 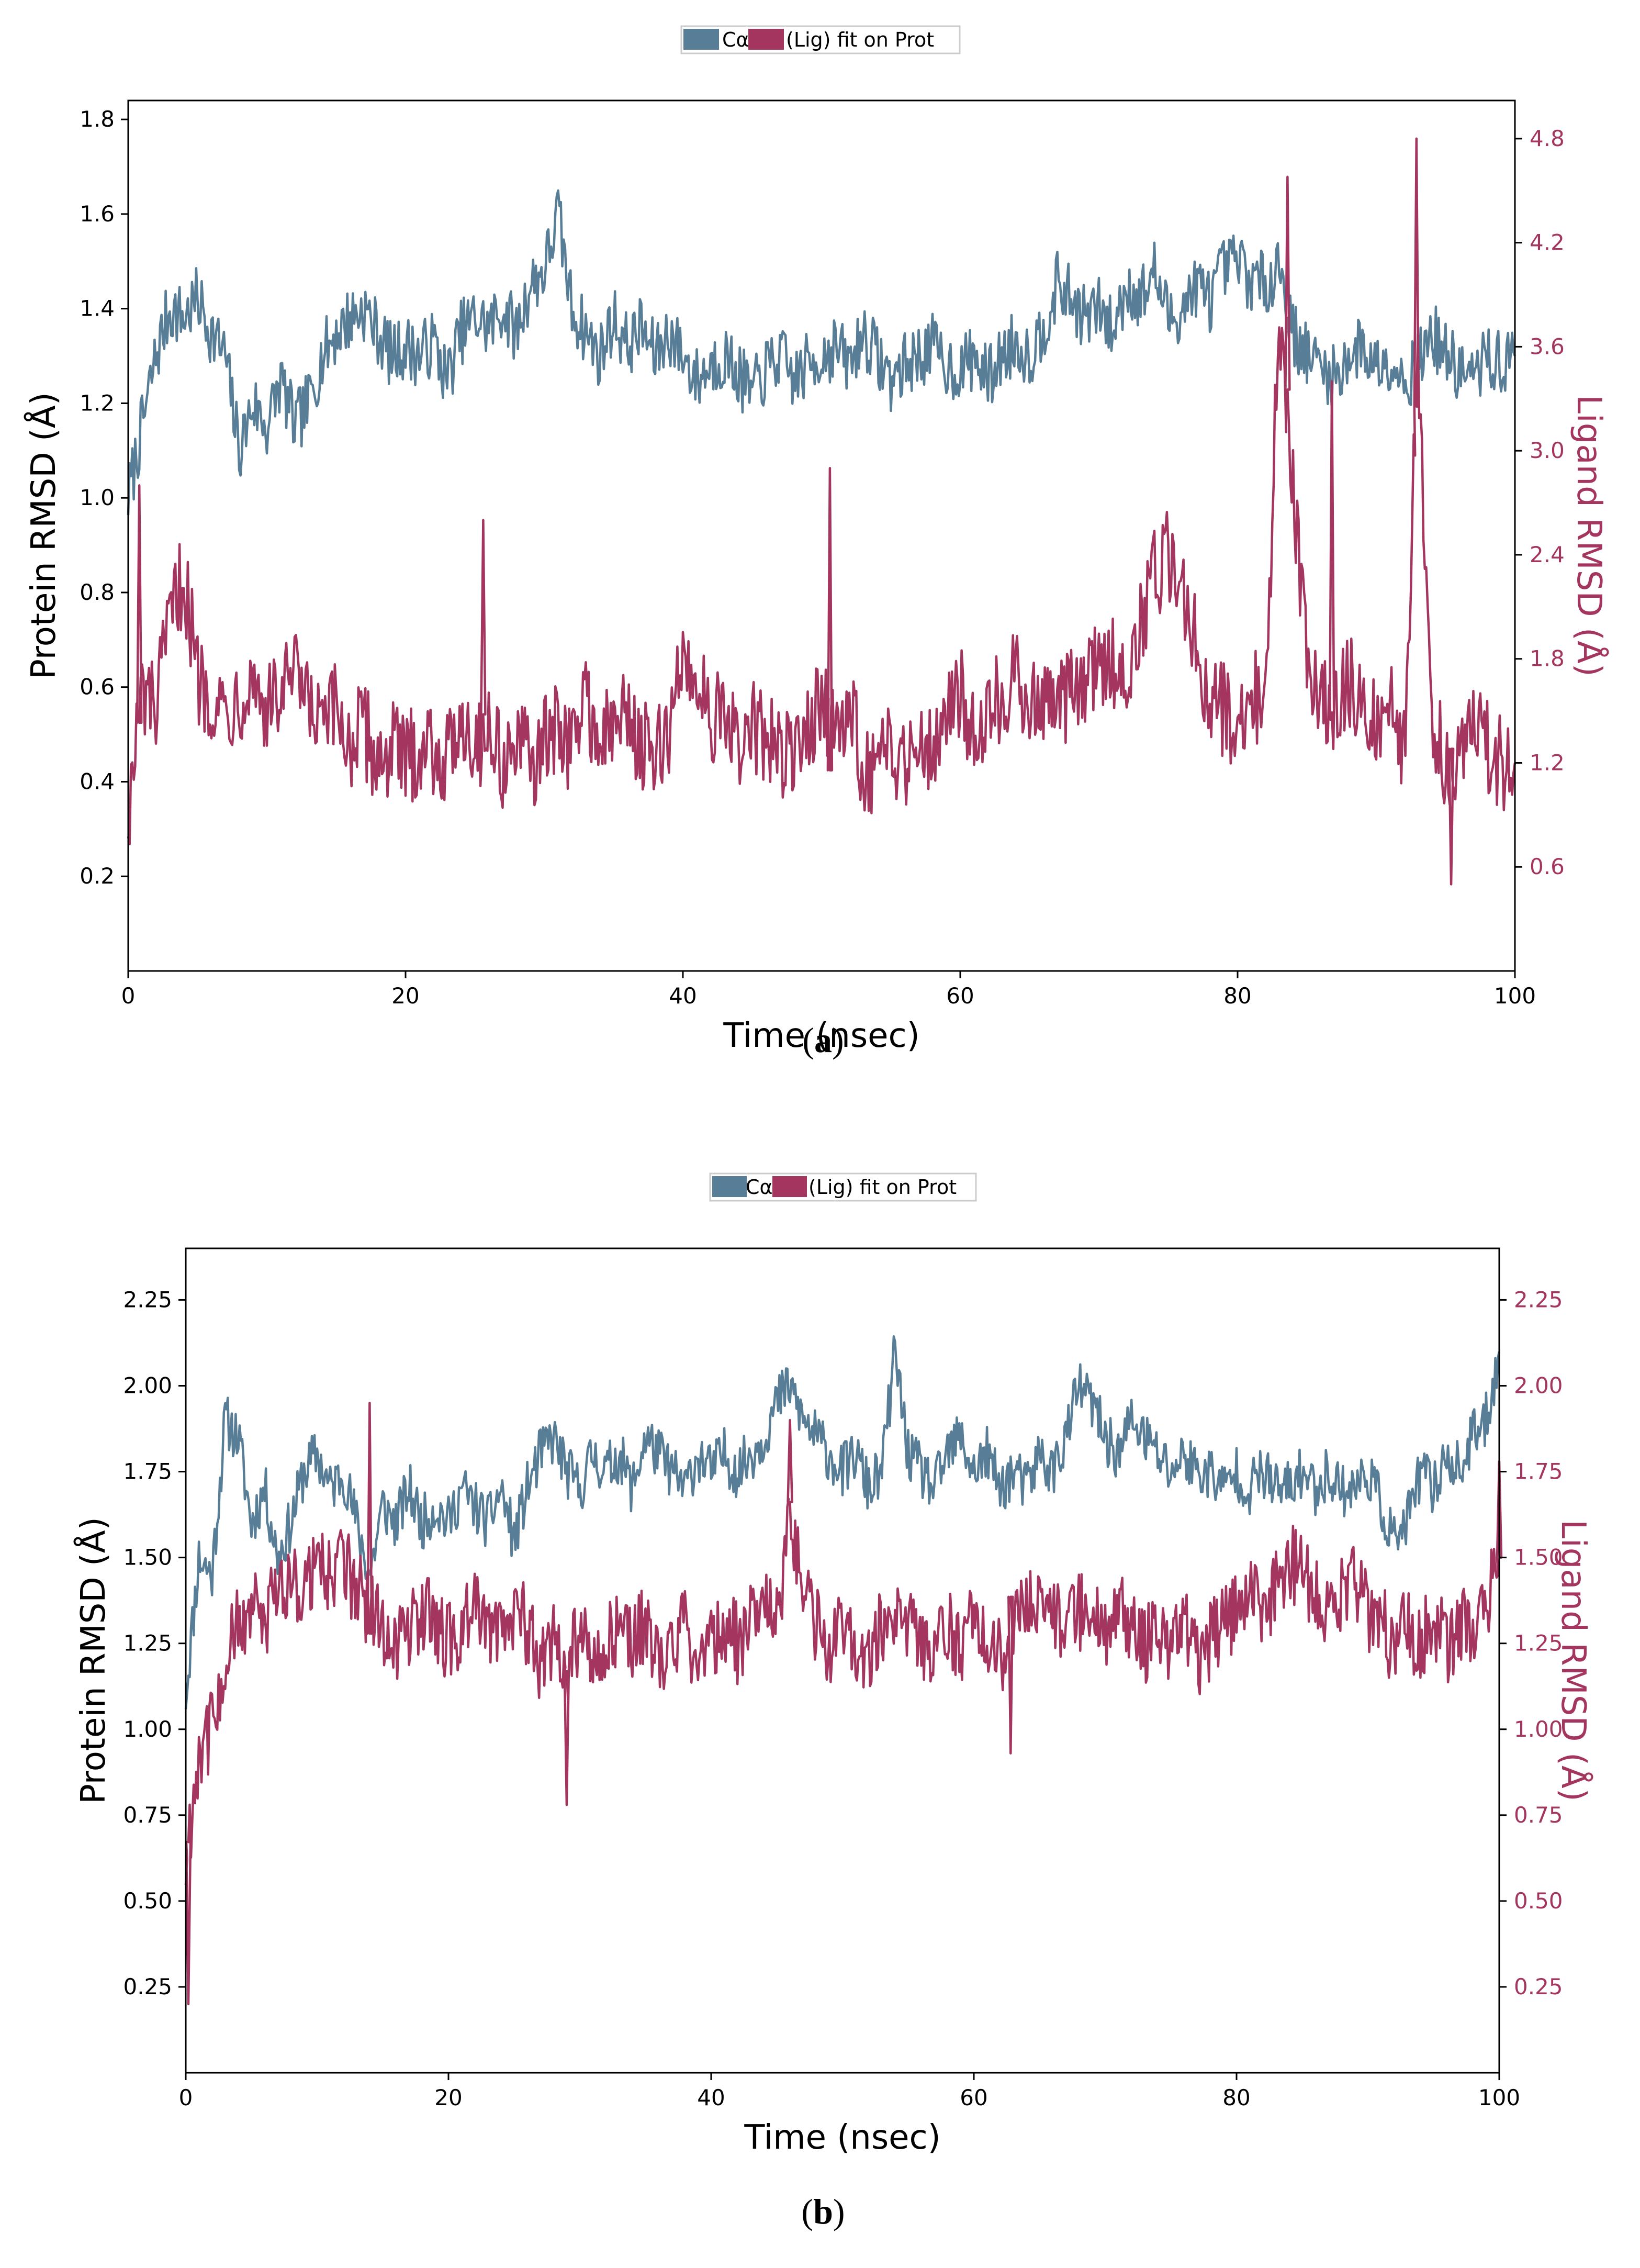 I want to click on y-left-tick-label: 1.00, so click(x=147, y=1729).